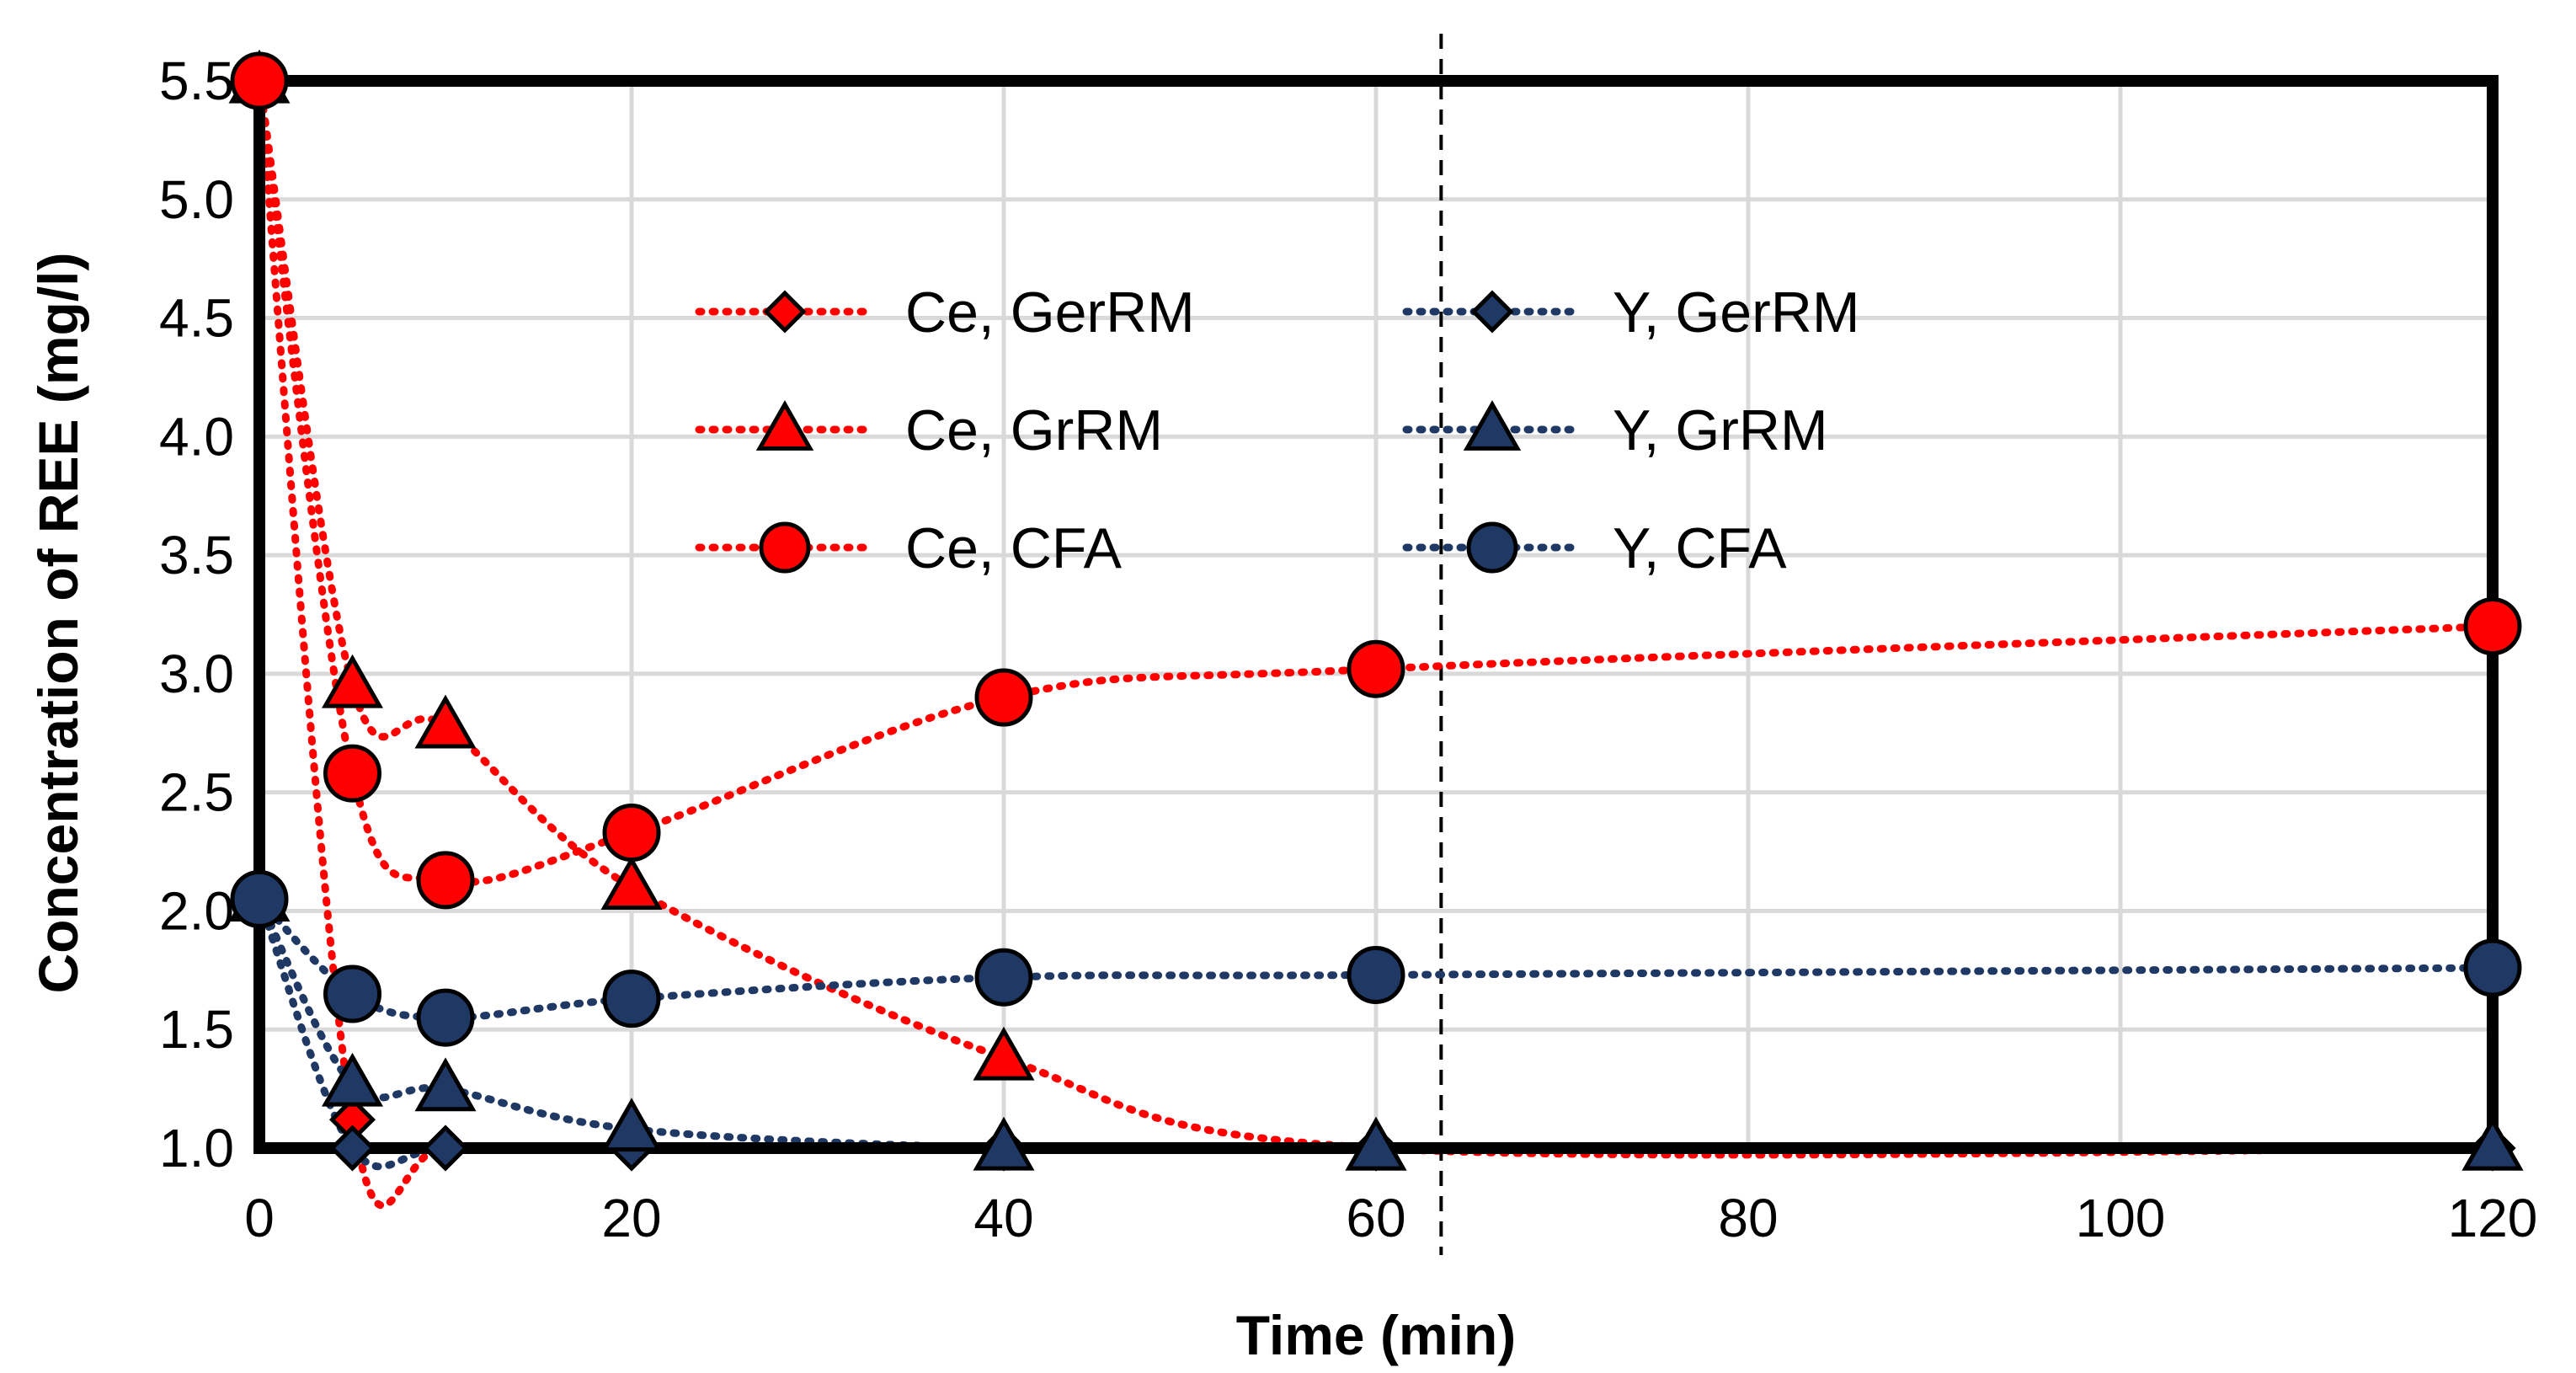 This screenshot has width=2576, height=1373. What do you see at coordinates (1594, 548) in the screenshot?
I see `legend-item-y-cfa: Y, CFA` at bounding box center [1594, 548].